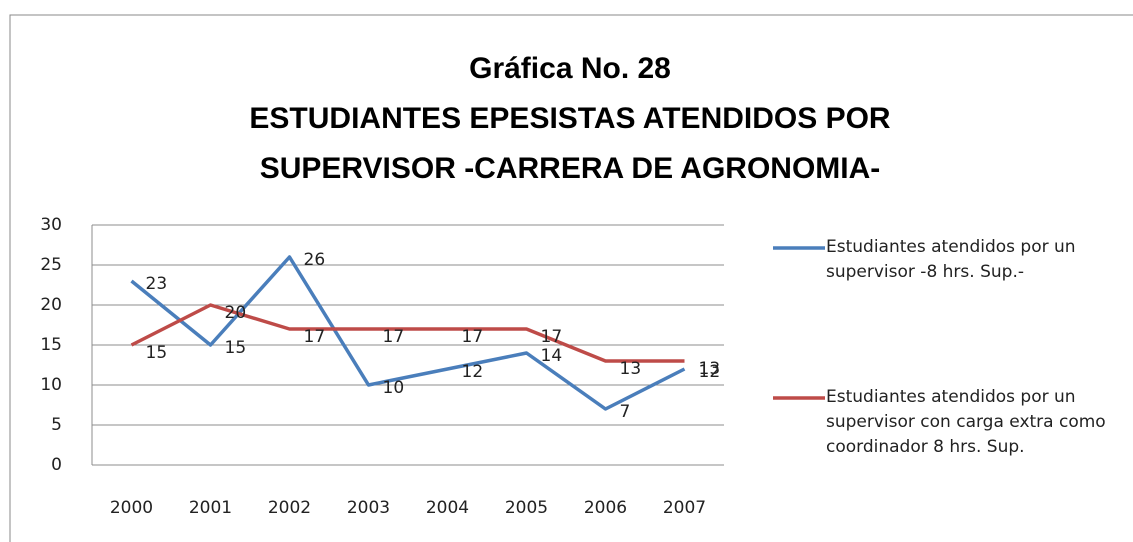  Describe the element at coordinates (684, 508) in the screenshot. I see `x-tick-label: 2007` at that location.